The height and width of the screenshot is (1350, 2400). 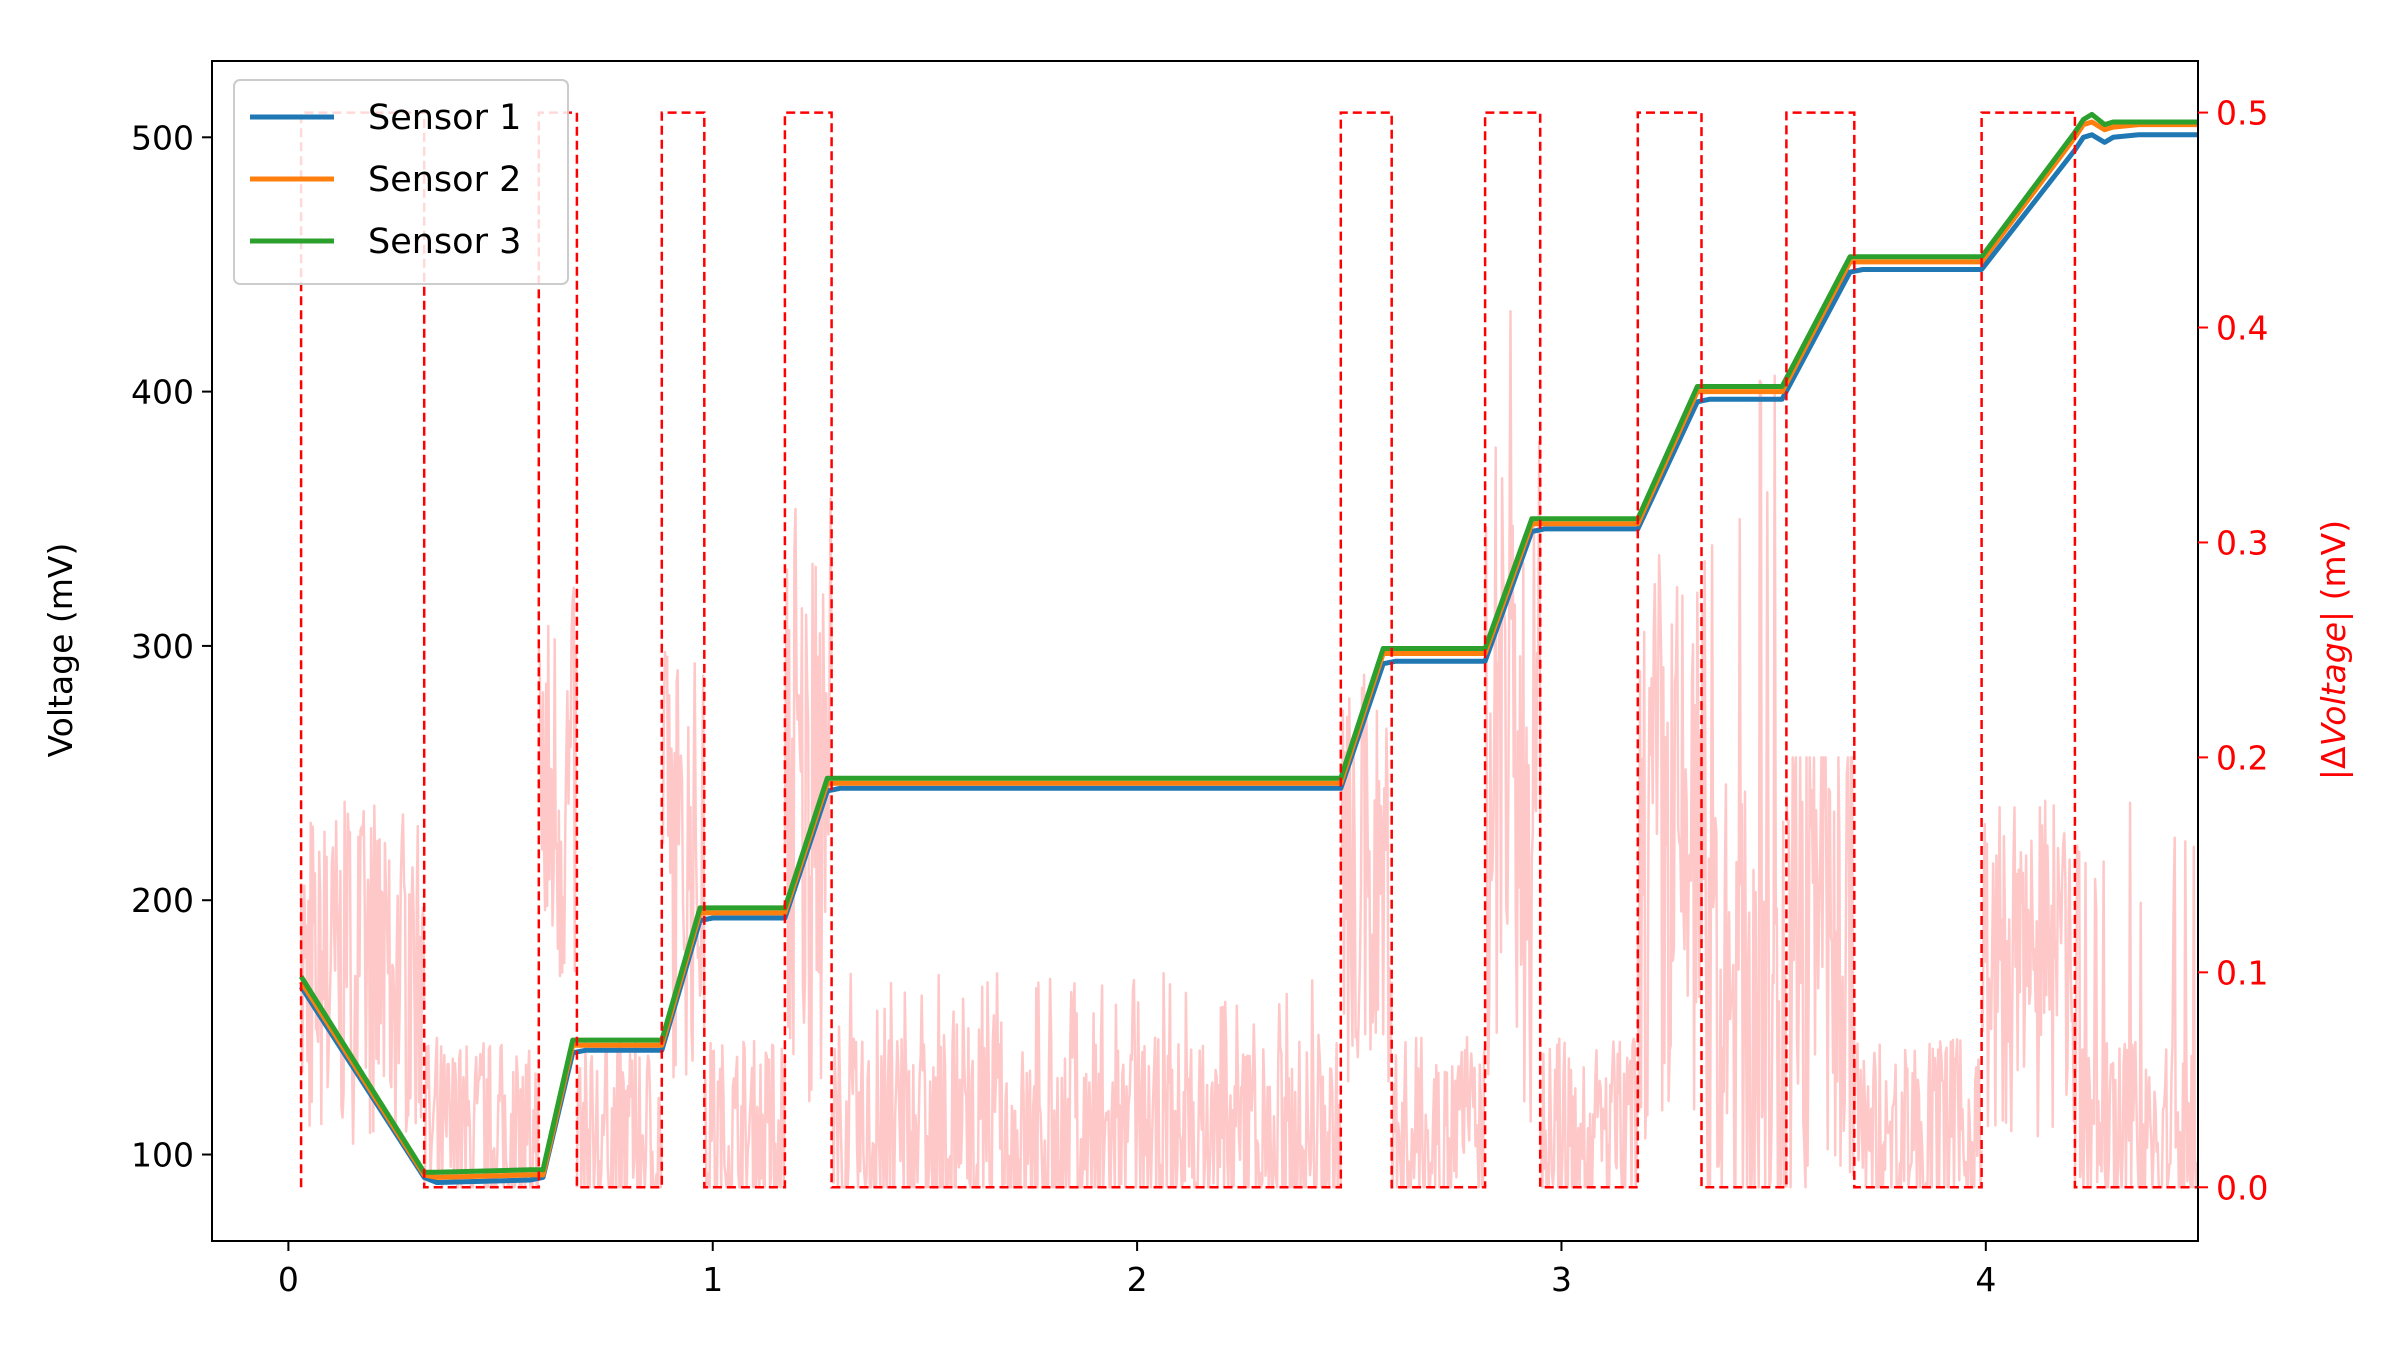 I want to click on y2-tick-label: 0.4, so click(x=2242, y=328).